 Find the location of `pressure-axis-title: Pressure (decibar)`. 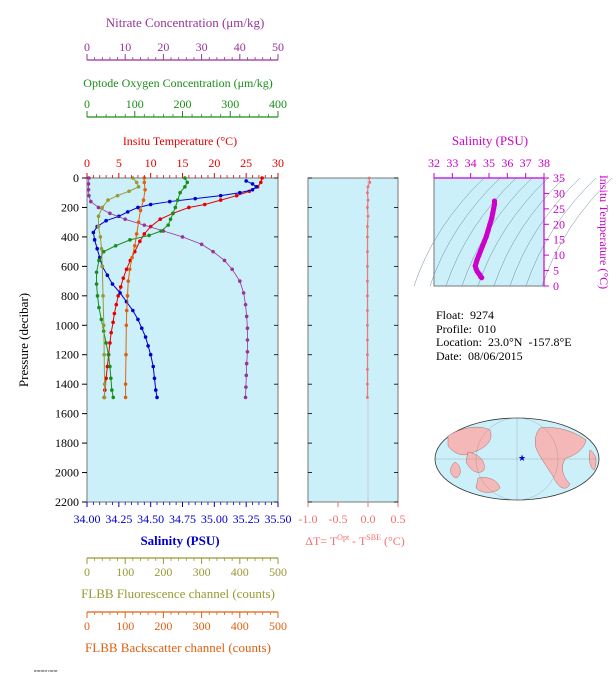

pressure-axis-title: Pressure (decibar) is located at coordinates (23, 340).